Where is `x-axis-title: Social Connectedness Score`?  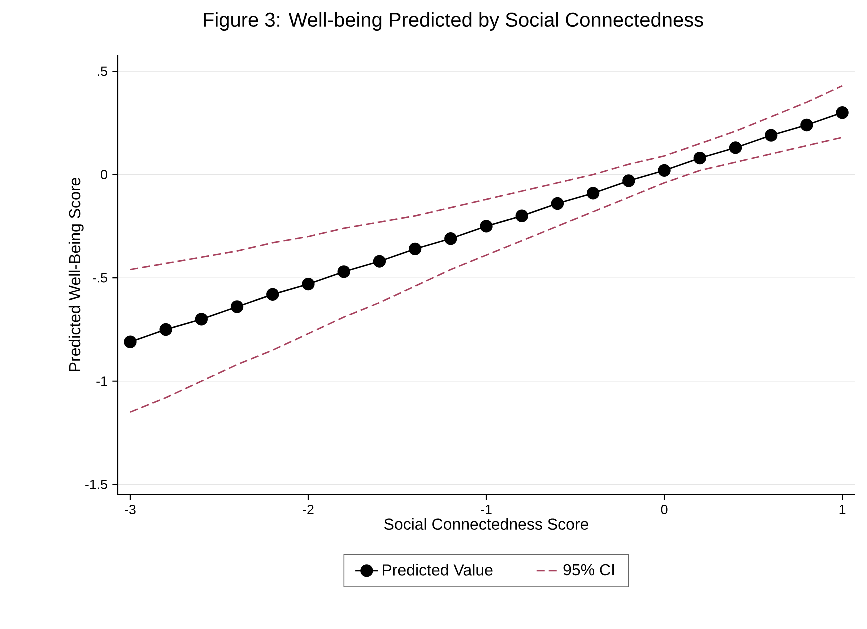 x-axis-title: Social Connectedness Score is located at coordinates (486, 524).